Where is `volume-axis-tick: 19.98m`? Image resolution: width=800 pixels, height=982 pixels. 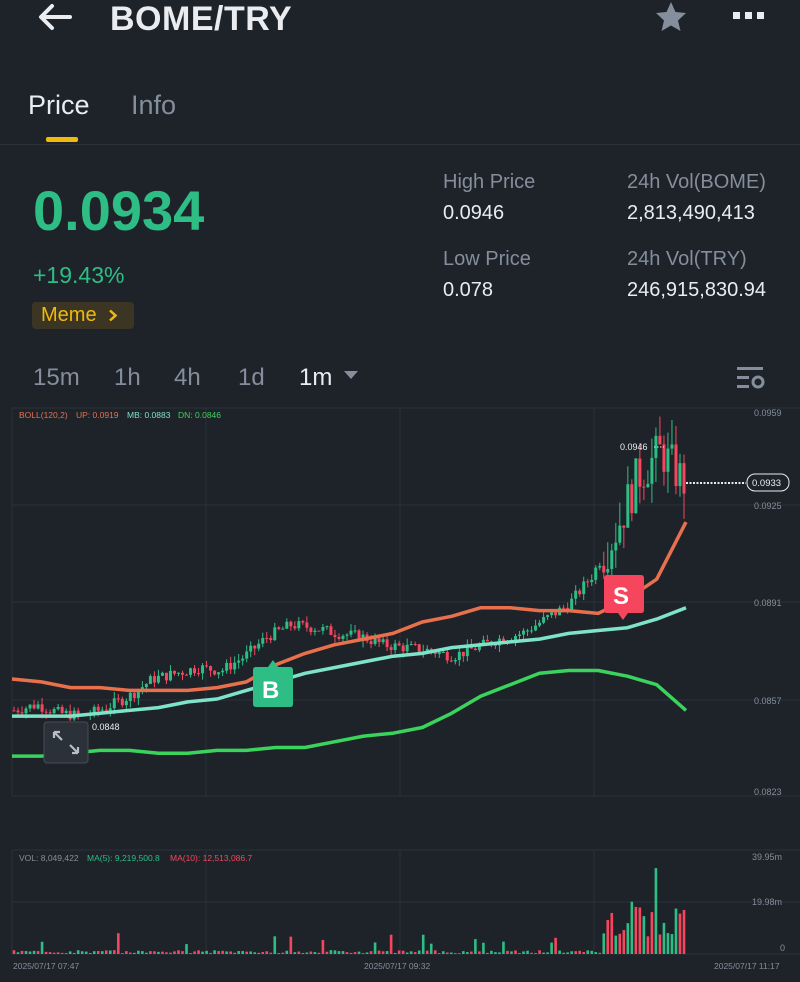
volume-axis-tick: 19.98m is located at coordinates (767, 902).